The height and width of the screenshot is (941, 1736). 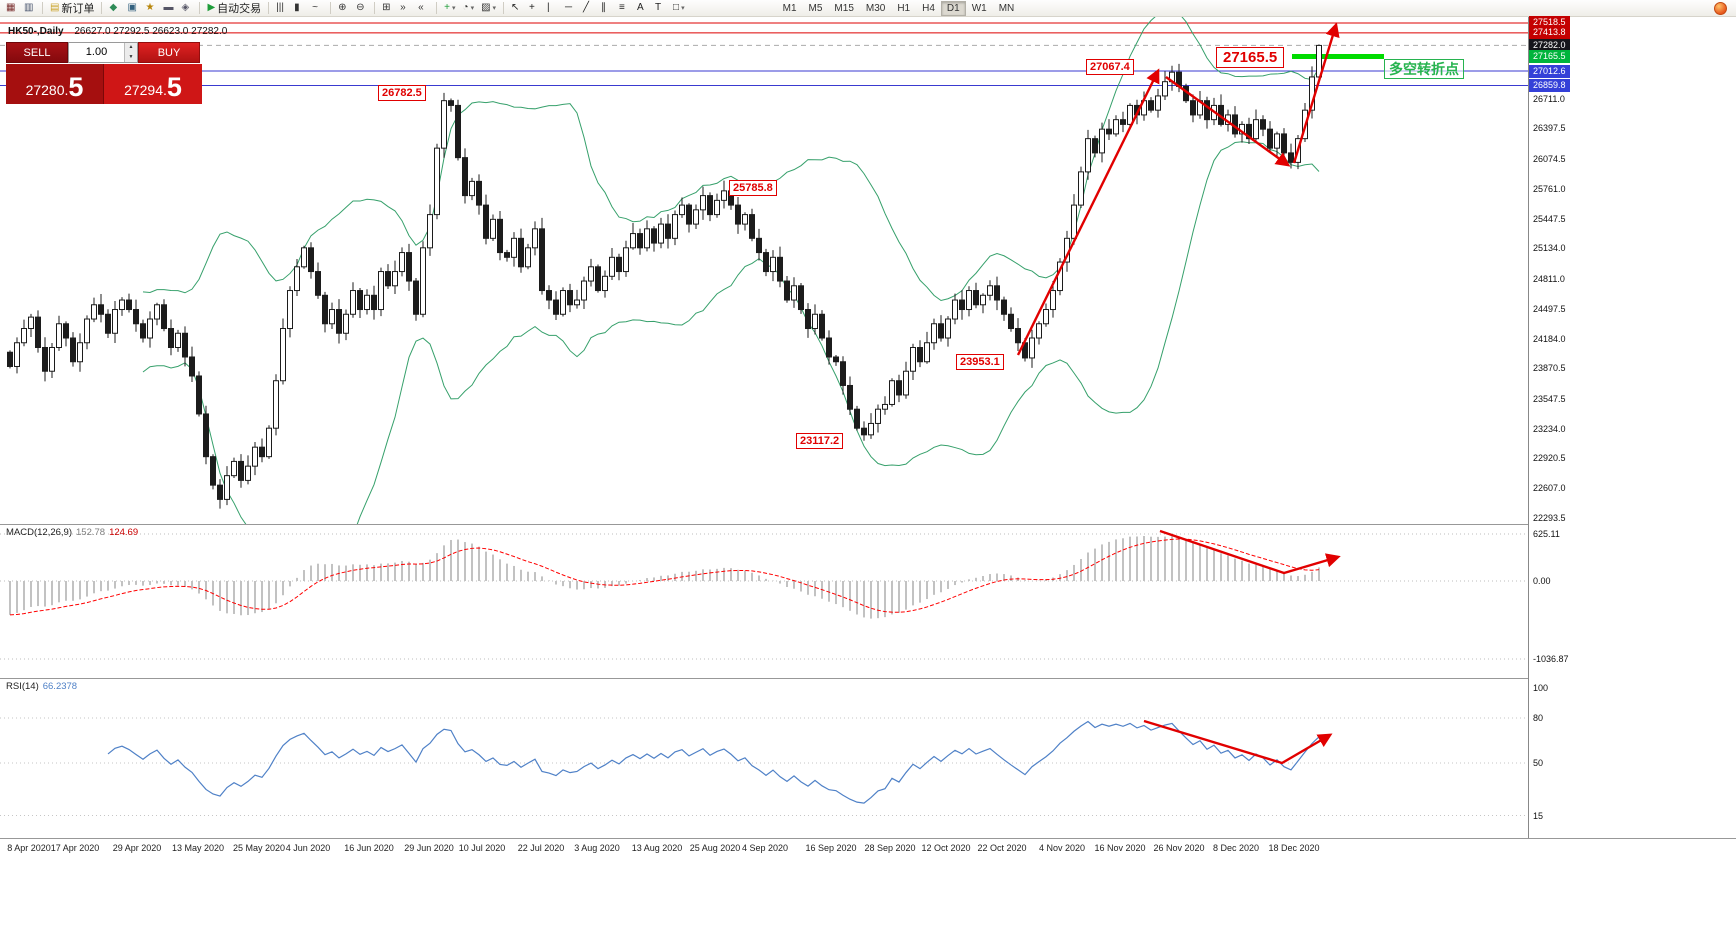 I want to click on toolbar-text-tool-button: A, so click(x=642, y=8).